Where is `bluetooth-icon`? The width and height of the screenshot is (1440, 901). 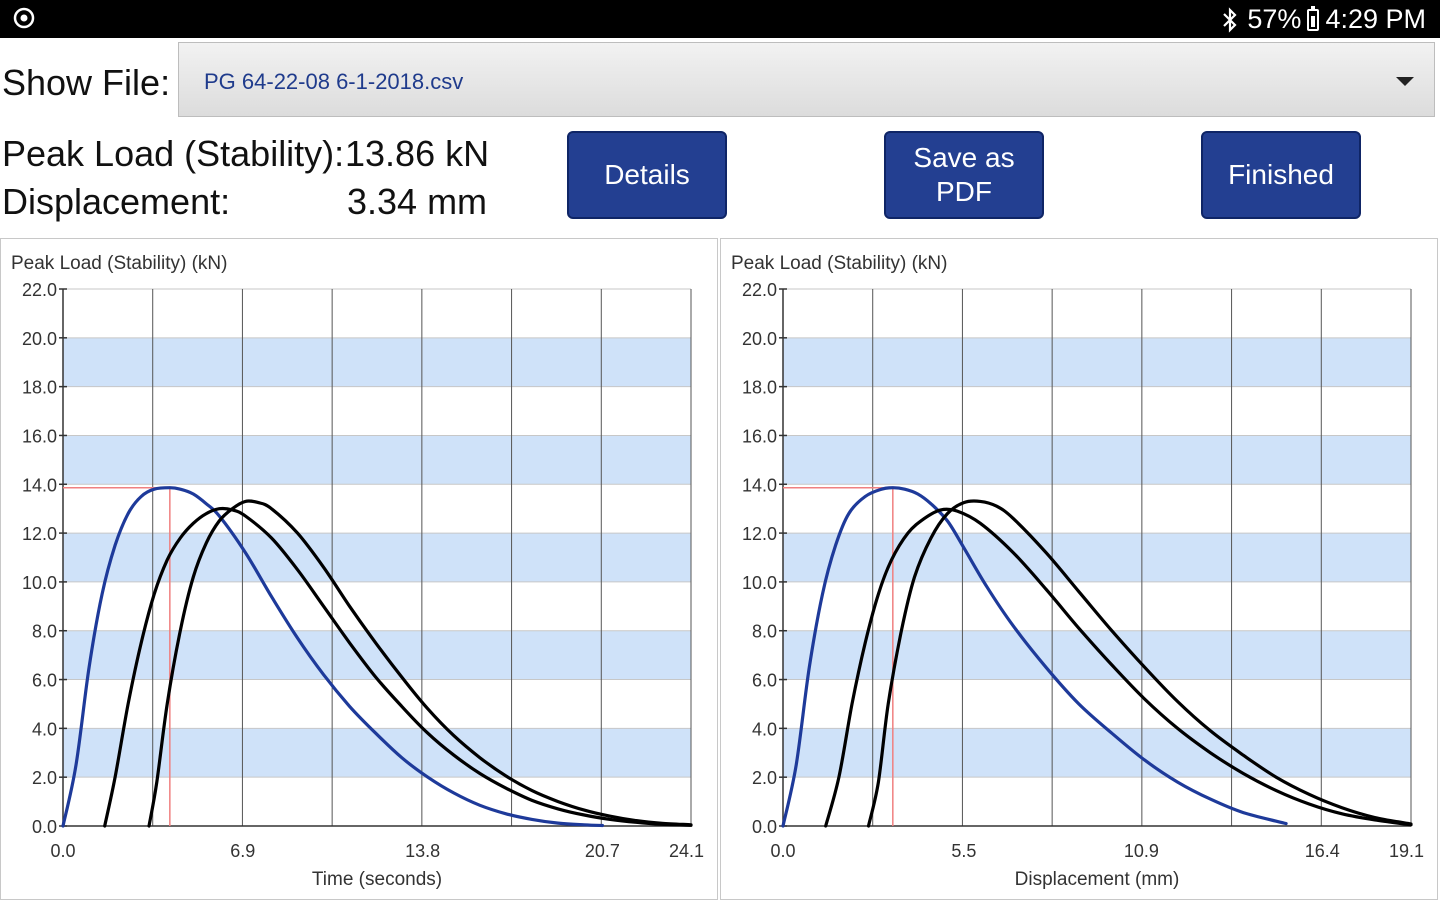 bluetooth-icon is located at coordinates (1230, 19).